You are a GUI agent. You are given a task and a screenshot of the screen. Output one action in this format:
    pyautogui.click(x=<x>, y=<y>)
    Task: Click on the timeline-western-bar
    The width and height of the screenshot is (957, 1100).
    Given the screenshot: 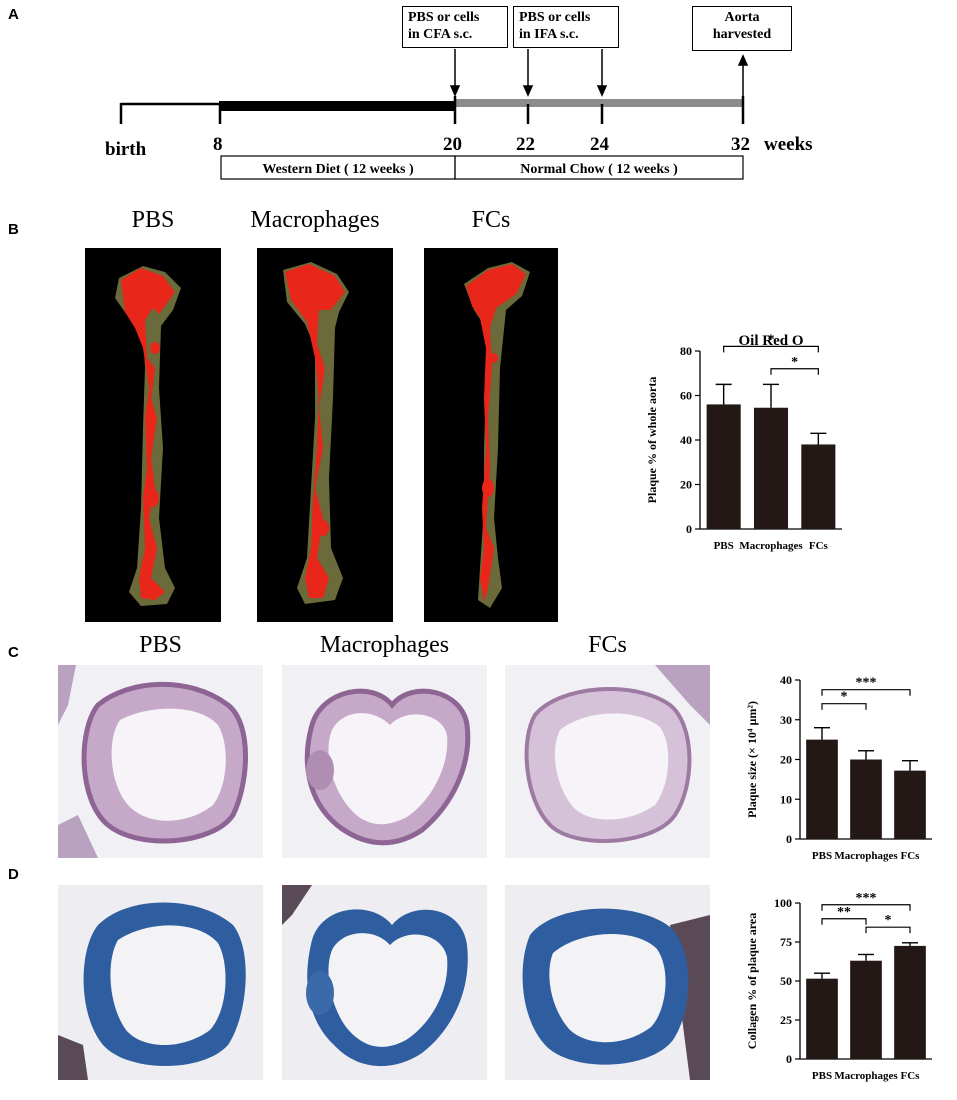 What is the action you would take?
    pyautogui.click(x=337, y=106)
    